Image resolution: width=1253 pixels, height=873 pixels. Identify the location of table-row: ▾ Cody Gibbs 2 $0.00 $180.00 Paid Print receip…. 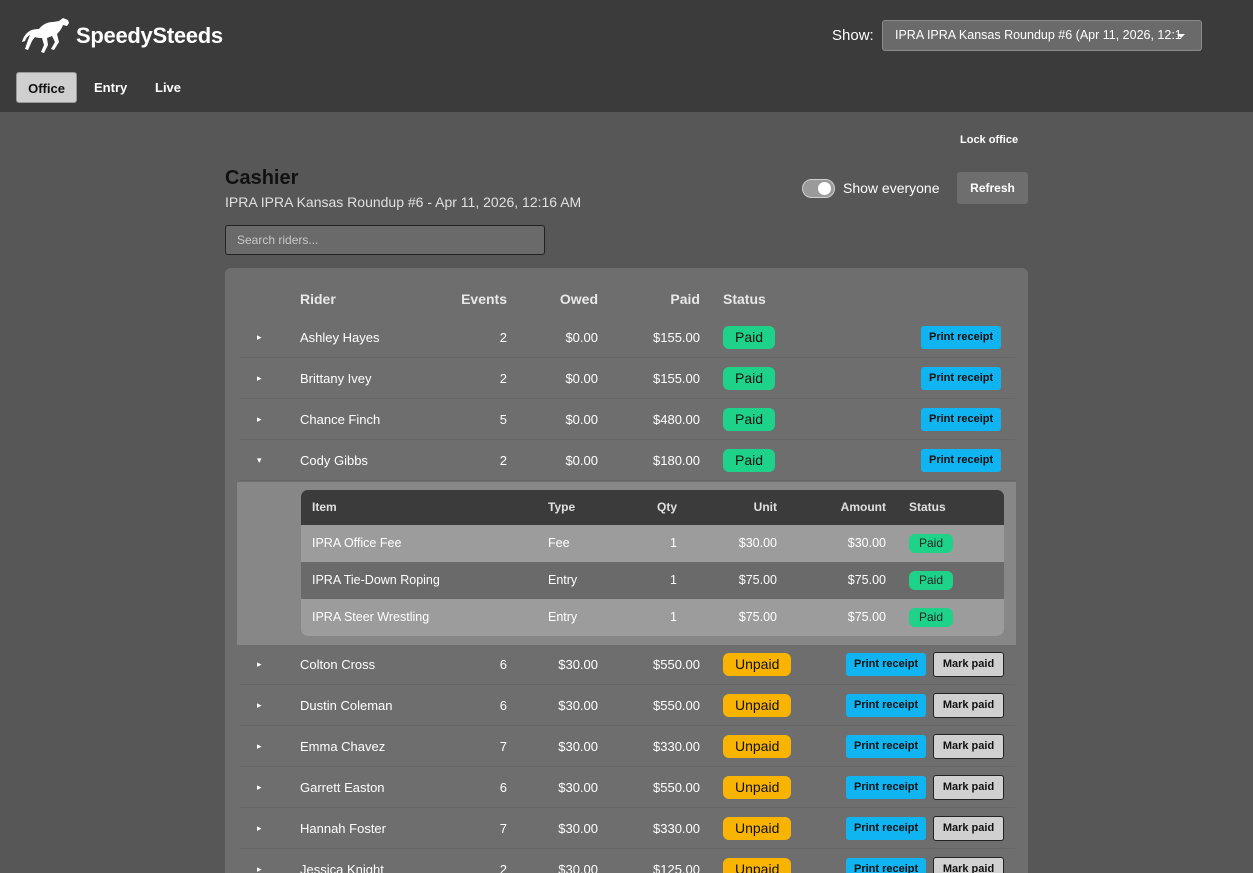
(627, 460).